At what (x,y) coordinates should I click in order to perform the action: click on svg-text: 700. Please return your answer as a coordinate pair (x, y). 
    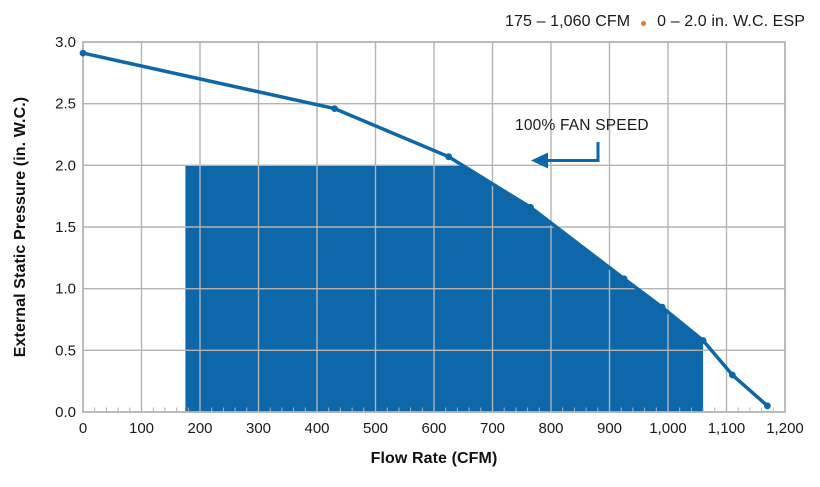
    Looking at the image, I should click on (492, 428).